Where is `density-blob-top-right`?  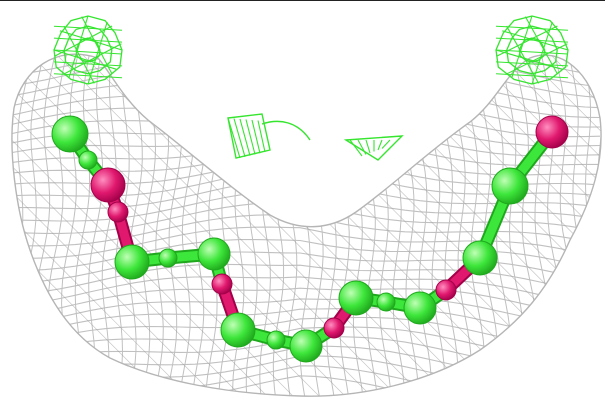 density-blob-top-right is located at coordinates (532, 50).